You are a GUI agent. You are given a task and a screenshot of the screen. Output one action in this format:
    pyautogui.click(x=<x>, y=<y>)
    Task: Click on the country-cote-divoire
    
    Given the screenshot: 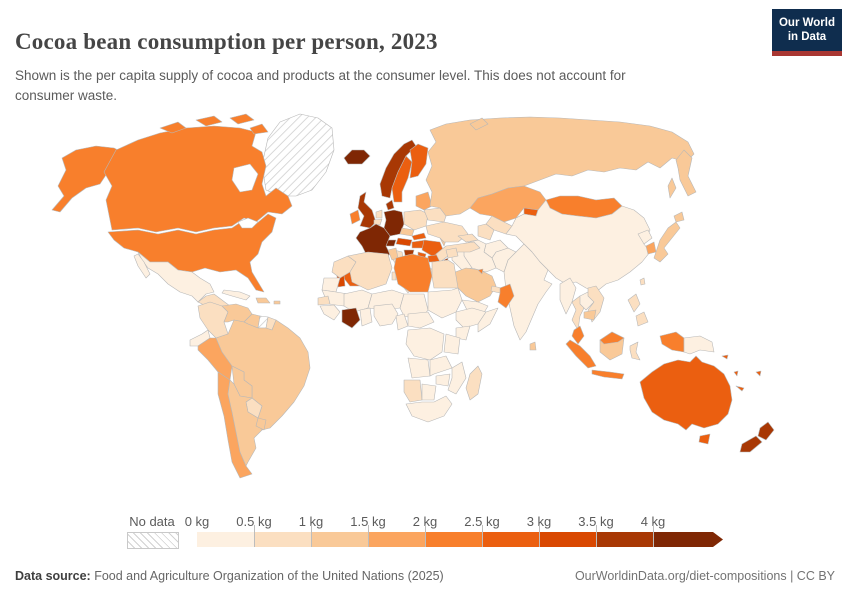 What is the action you would take?
    pyautogui.click(x=351, y=318)
    